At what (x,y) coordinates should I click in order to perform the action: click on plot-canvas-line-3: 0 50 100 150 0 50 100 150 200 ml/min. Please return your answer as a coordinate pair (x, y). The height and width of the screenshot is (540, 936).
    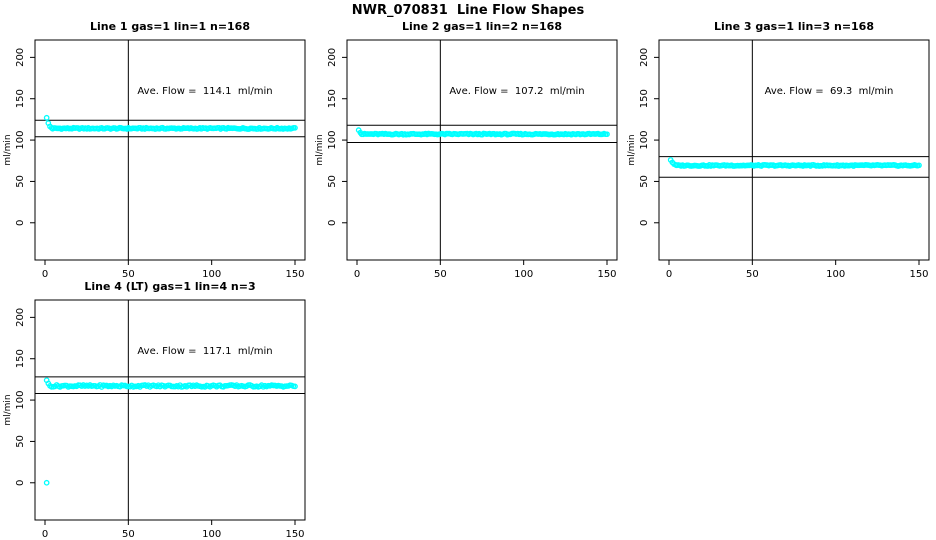
    Looking at the image, I should click on (778, 159).